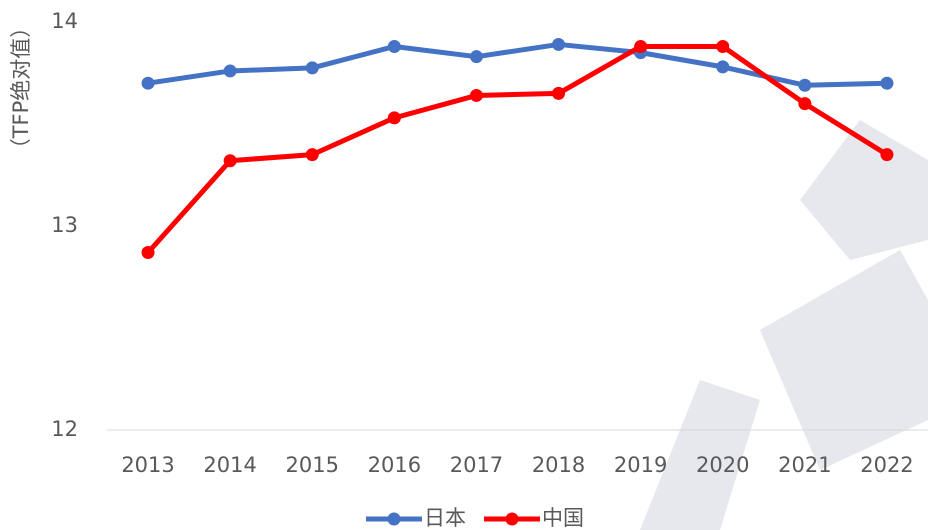 Image resolution: width=928 pixels, height=530 pixels. What do you see at coordinates (476, 465) in the screenshot?
I see `x-tick-label: 2017` at bounding box center [476, 465].